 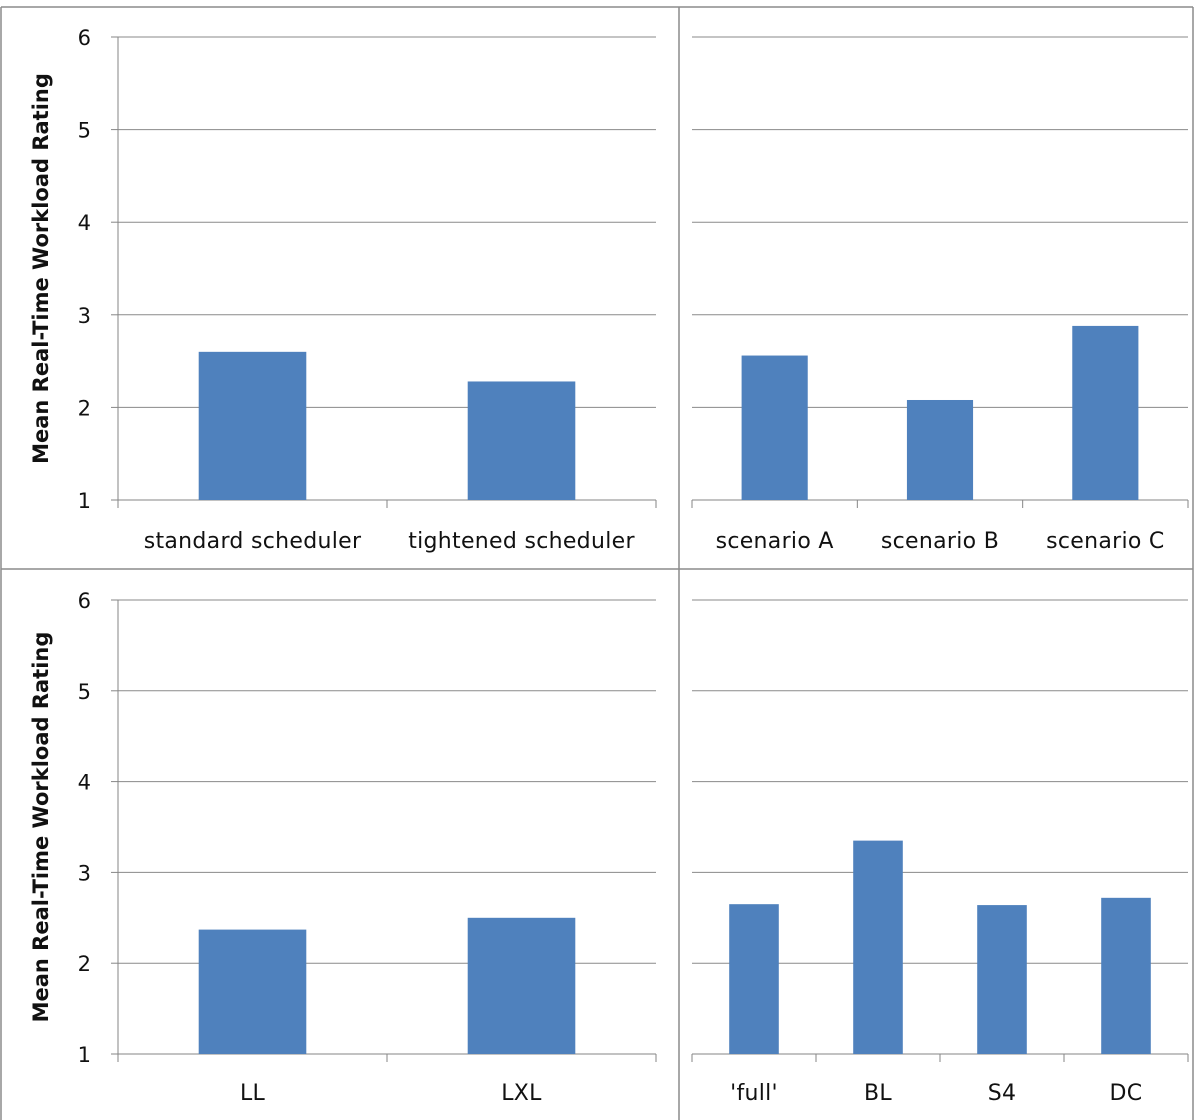 I want to click on bar-scenario-a, so click(x=774, y=427).